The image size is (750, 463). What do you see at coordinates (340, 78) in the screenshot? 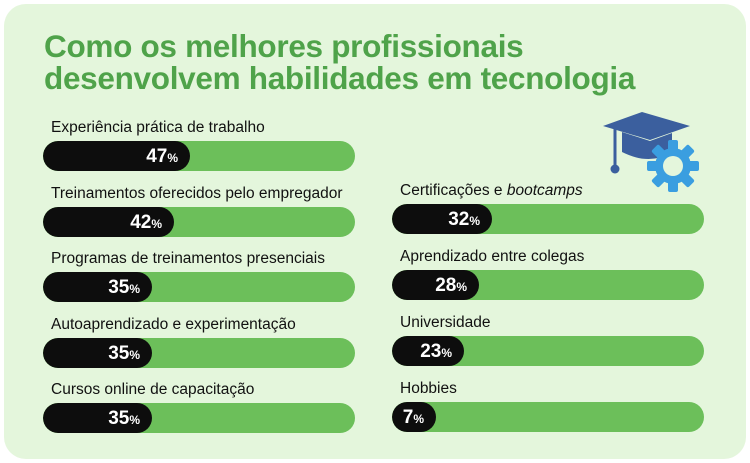
I see `chart-title-line-2: desenvolvem habilidades em tecnologia` at bounding box center [340, 78].